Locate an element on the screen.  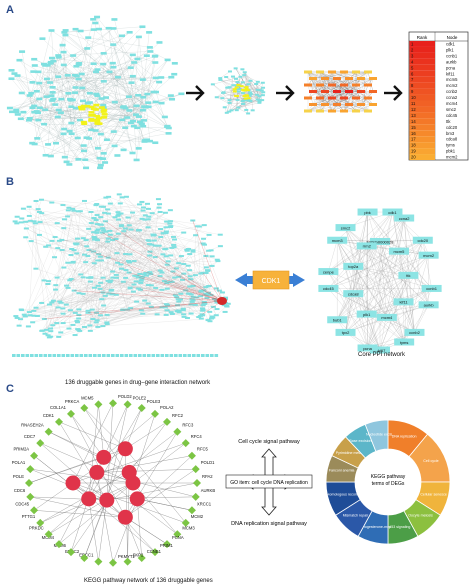
rank-header: Rank is located at coordinates (422, 37).